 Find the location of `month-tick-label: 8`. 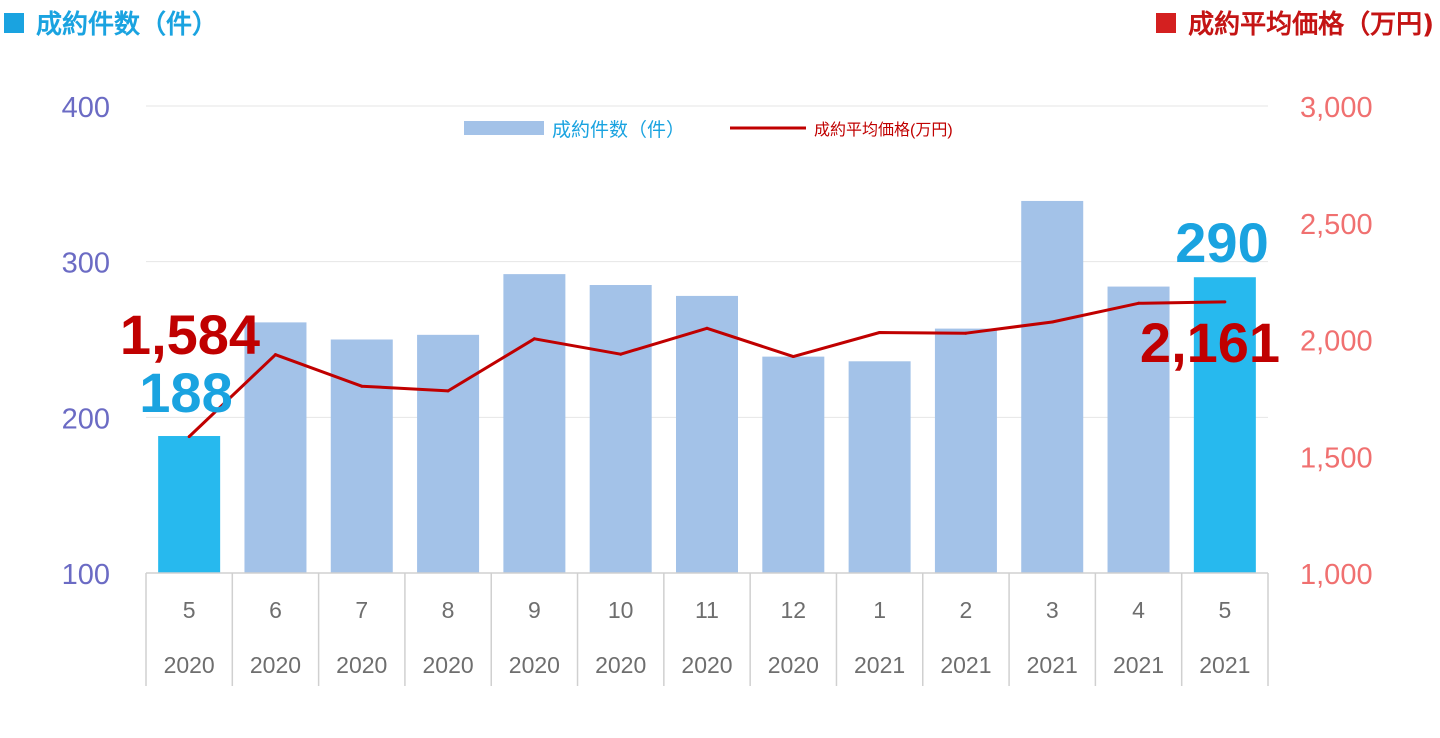

month-tick-label: 8 is located at coordinates (448, 610).